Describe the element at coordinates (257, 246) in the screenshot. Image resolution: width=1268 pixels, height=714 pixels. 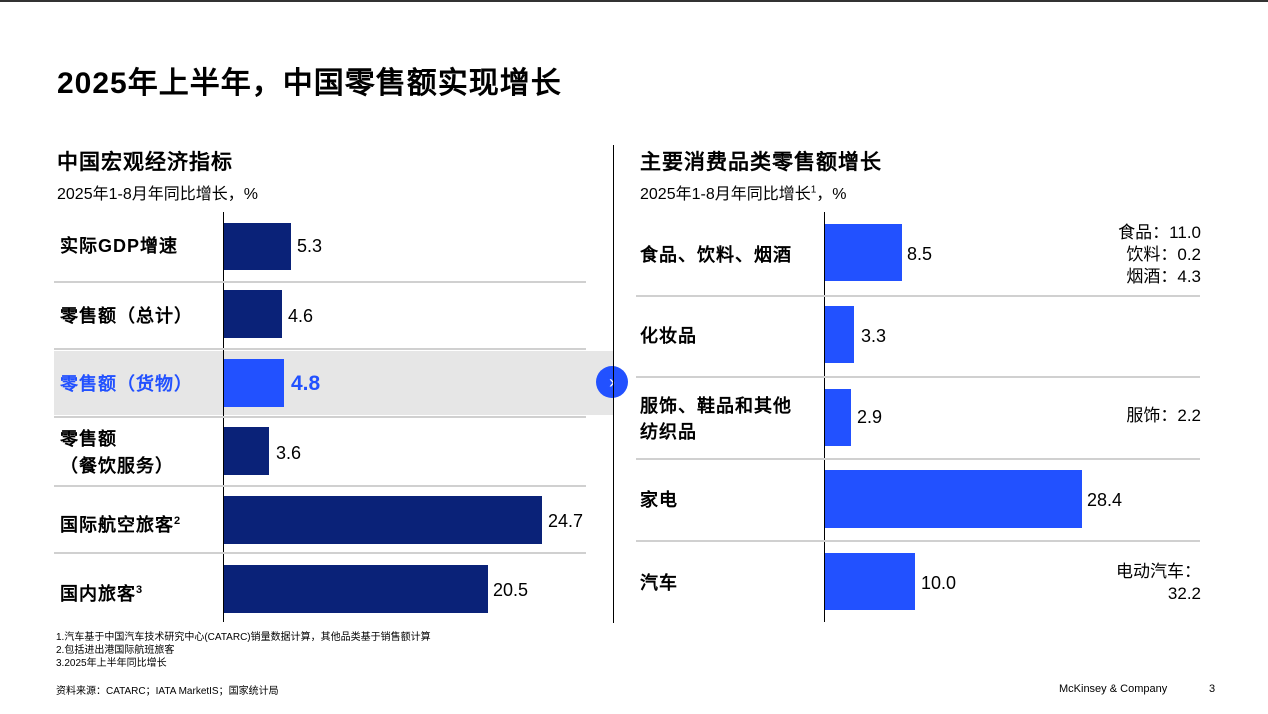
I see `bar-gdp` at that location.